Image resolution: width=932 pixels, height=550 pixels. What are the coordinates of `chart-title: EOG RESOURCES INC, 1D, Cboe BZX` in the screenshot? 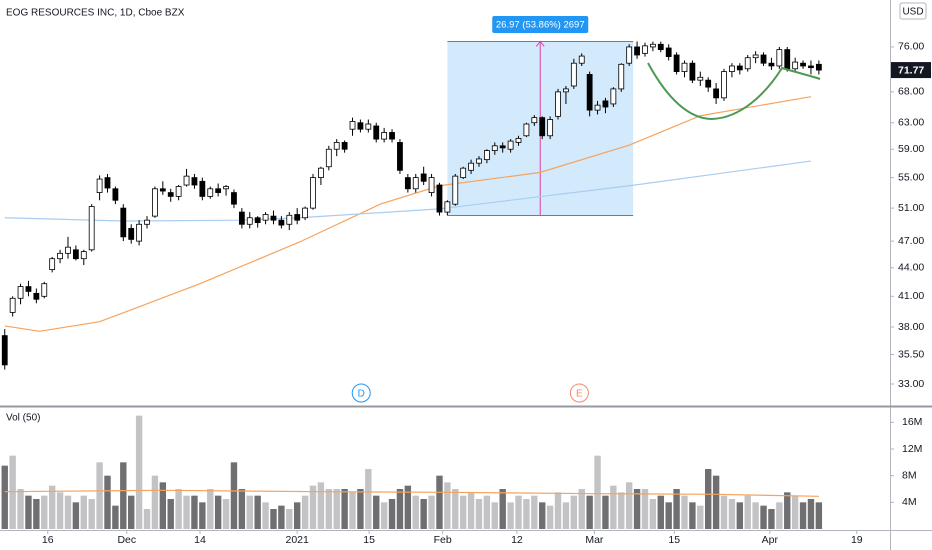 It's located at (95, 13).